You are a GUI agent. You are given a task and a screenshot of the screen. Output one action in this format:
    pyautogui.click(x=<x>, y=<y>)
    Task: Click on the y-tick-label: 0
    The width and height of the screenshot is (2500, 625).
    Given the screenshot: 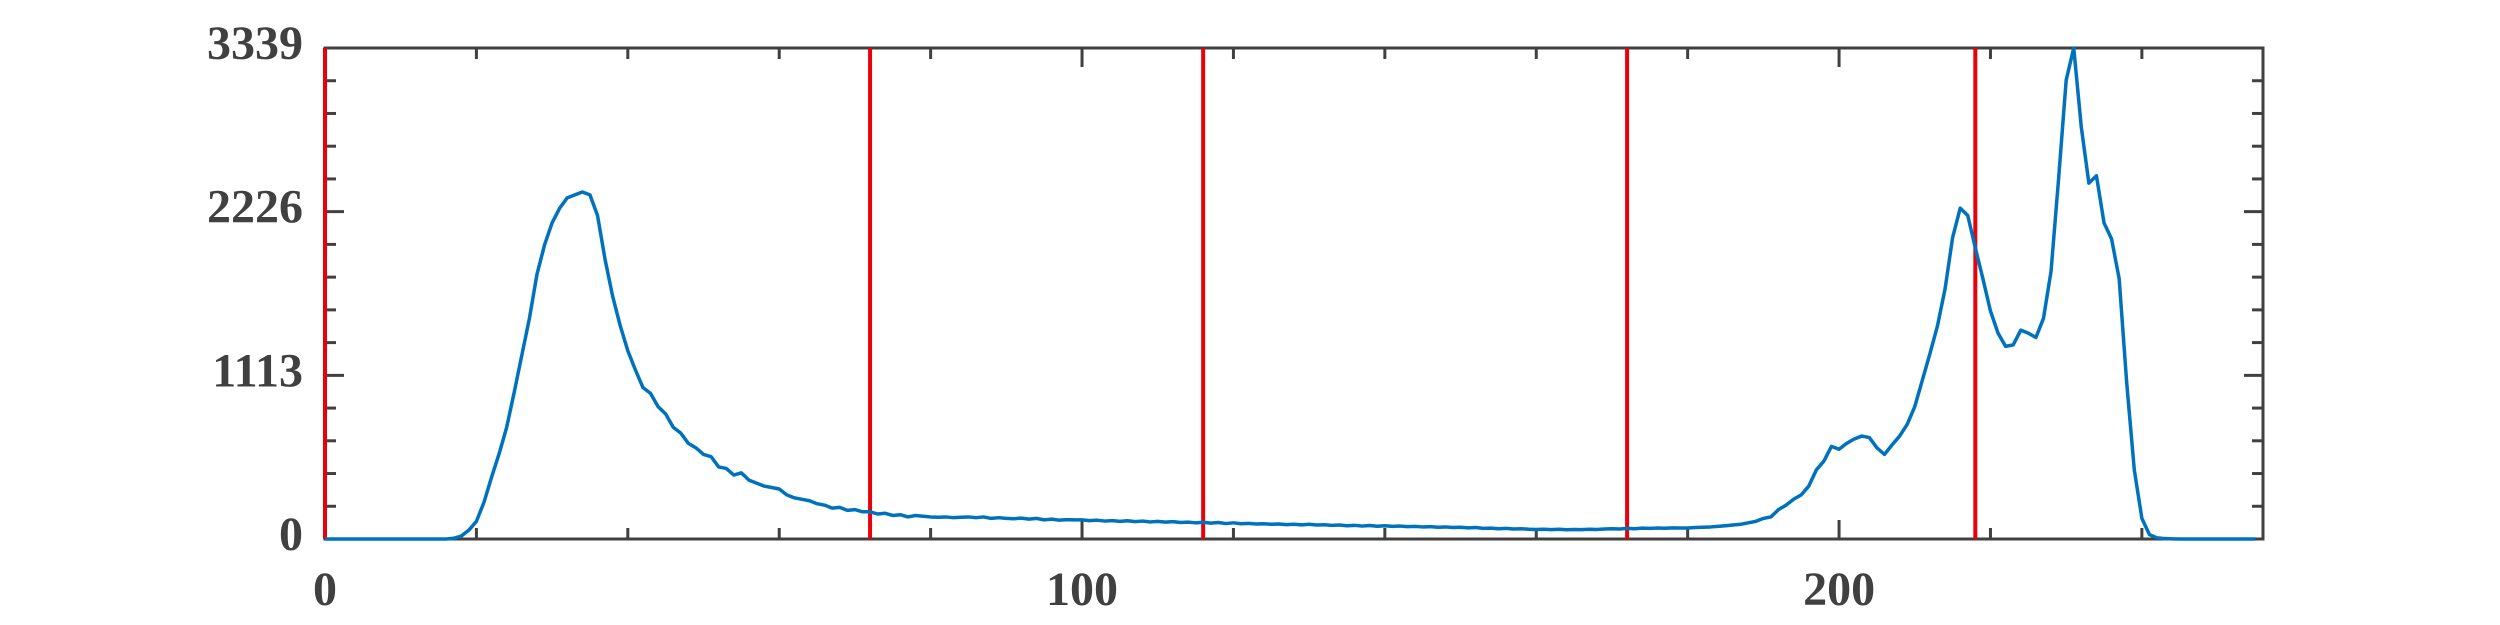 What is the action you would take?
    pyautogui.click(x=291, y=534)
    